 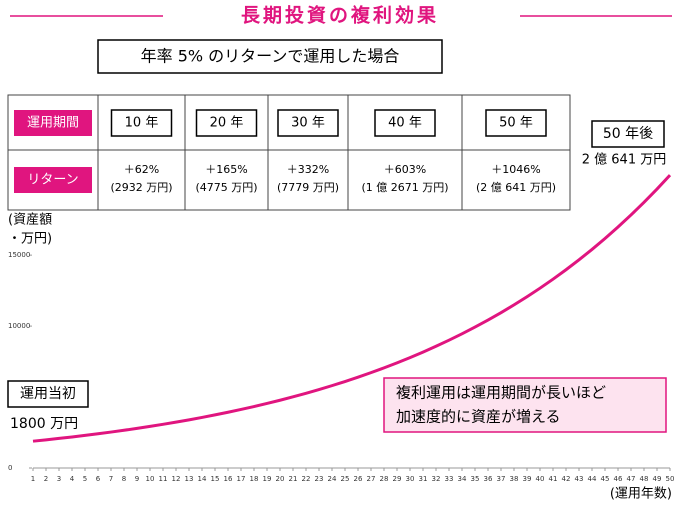 I want to click on x-tick-label: 27, so click(x=371, y=479).